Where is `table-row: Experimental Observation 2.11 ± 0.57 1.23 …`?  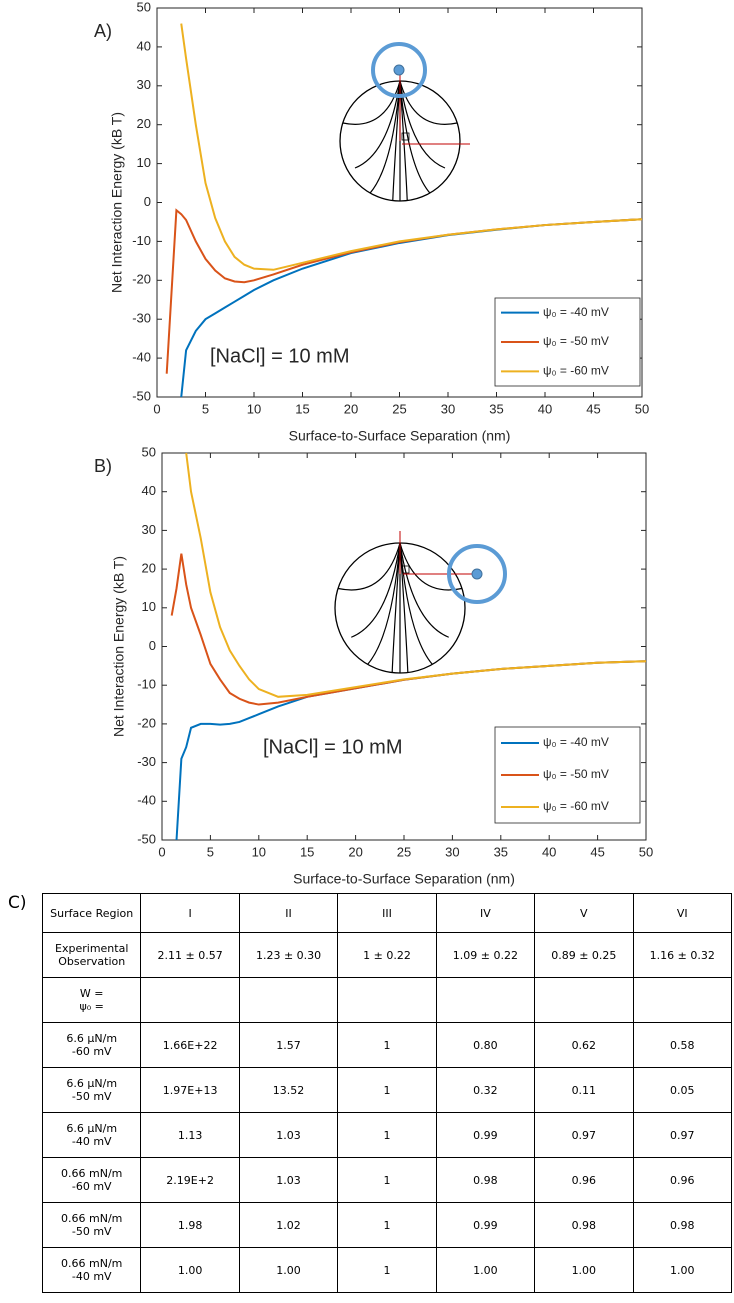
table-row: Experimental Observation 2.11 ± 0.57 1.23 … is located at coordinates (387, 955).